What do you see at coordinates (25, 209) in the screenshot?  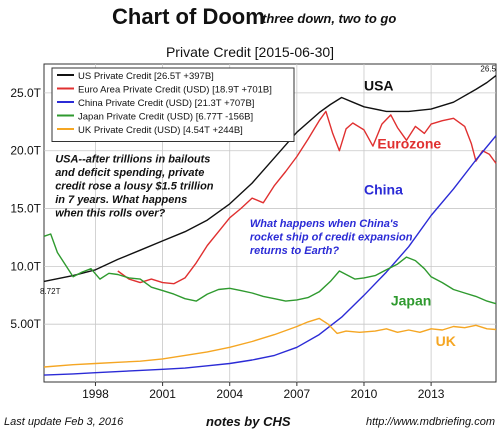 I see `y-tick-label: 15.0T` at bounding box center [25, 209].